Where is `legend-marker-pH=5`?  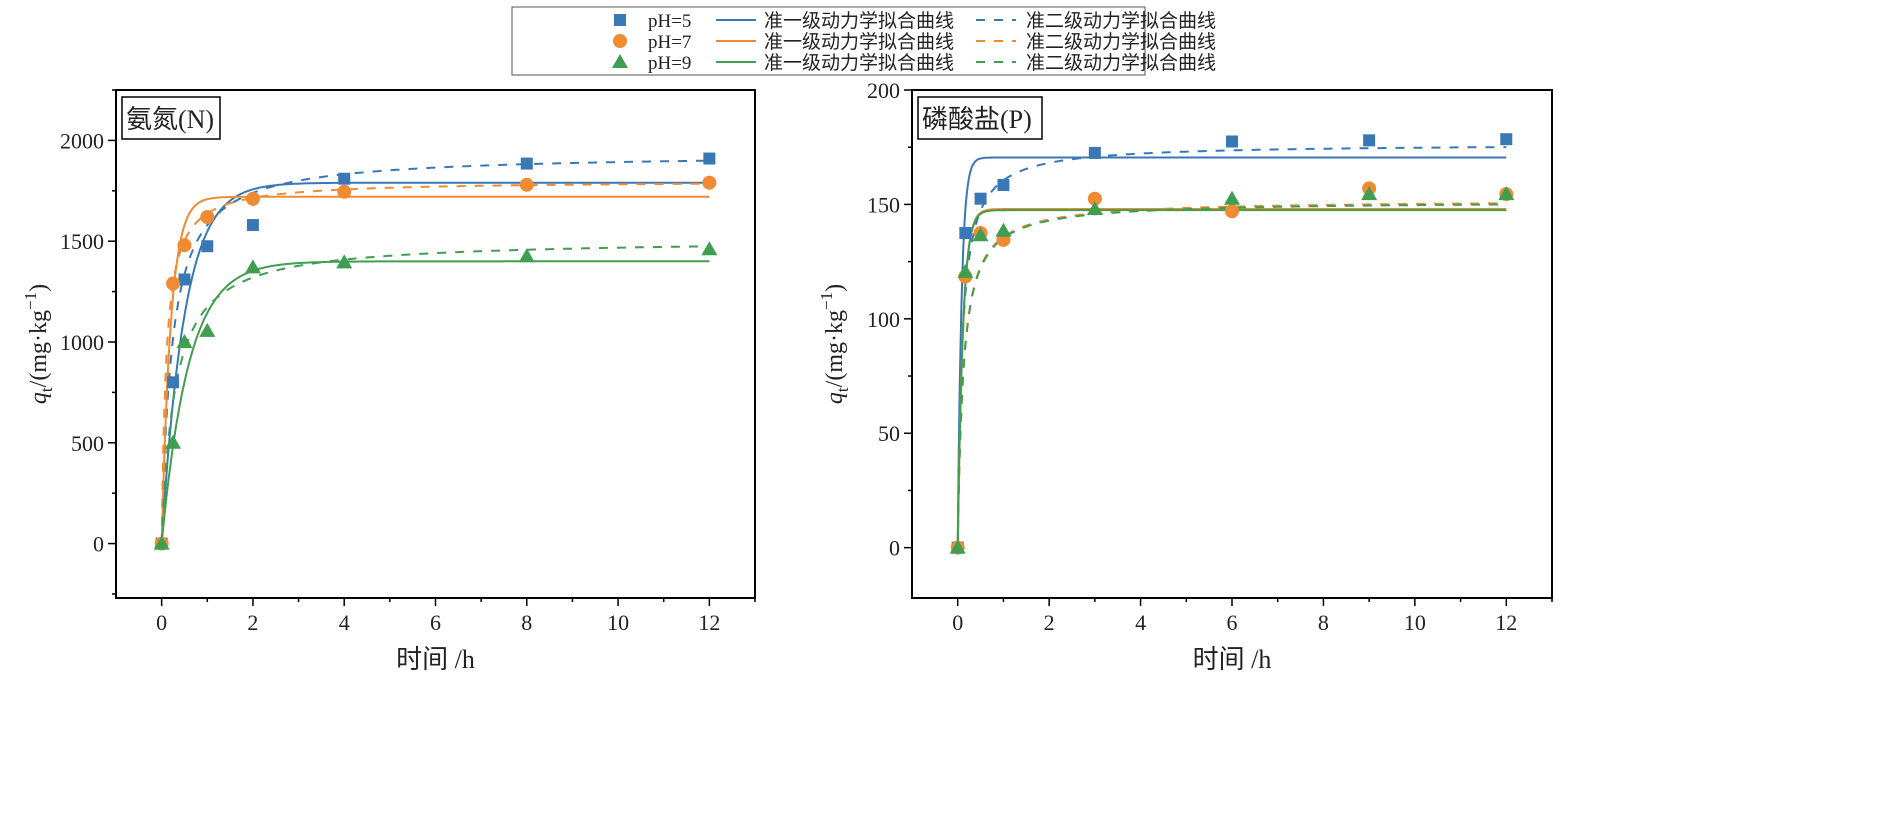
legend-marker-pH=5 is located at coordinates (620, 20).